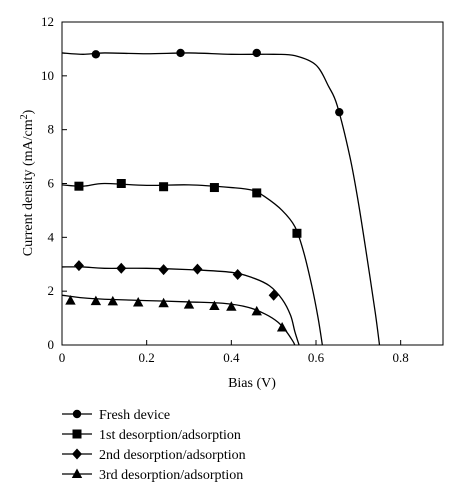 Image resolution: width=459 pixels, height=500 pixels. Describe the element at coordinates (51, 183) in the screenshot. I see `y-tick-label: 6` at that location.